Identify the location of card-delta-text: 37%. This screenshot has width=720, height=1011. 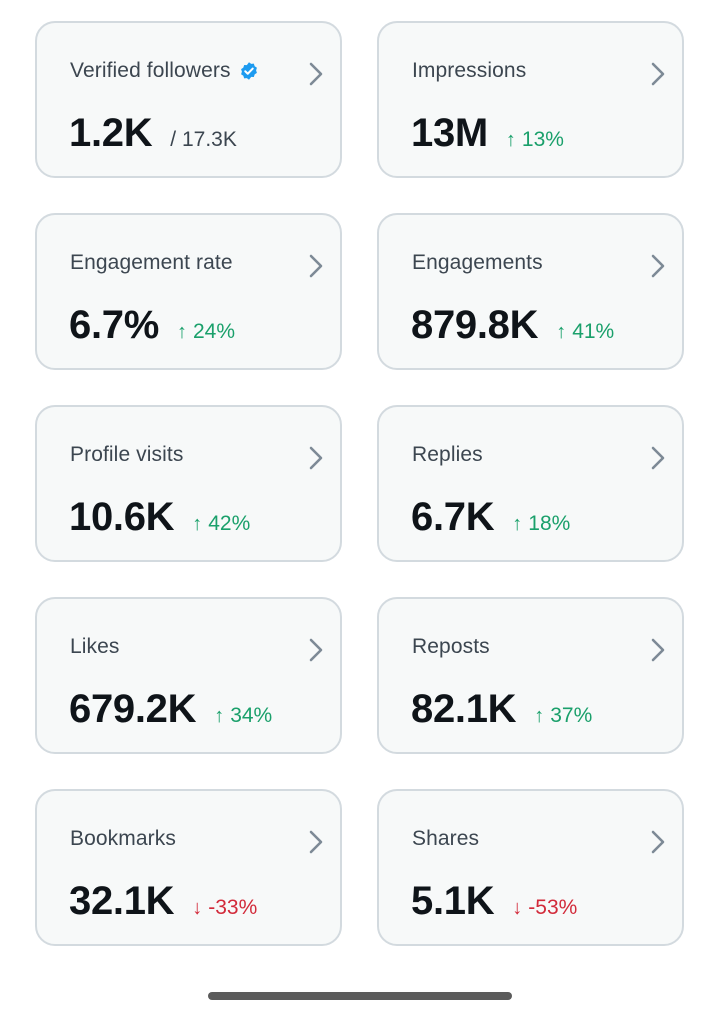
(571, 715).